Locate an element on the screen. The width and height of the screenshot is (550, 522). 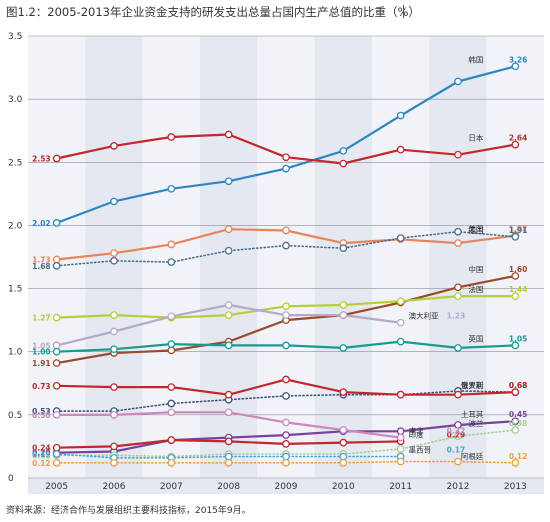
series-name-label: 英国 is located at coordinates (475, 338).